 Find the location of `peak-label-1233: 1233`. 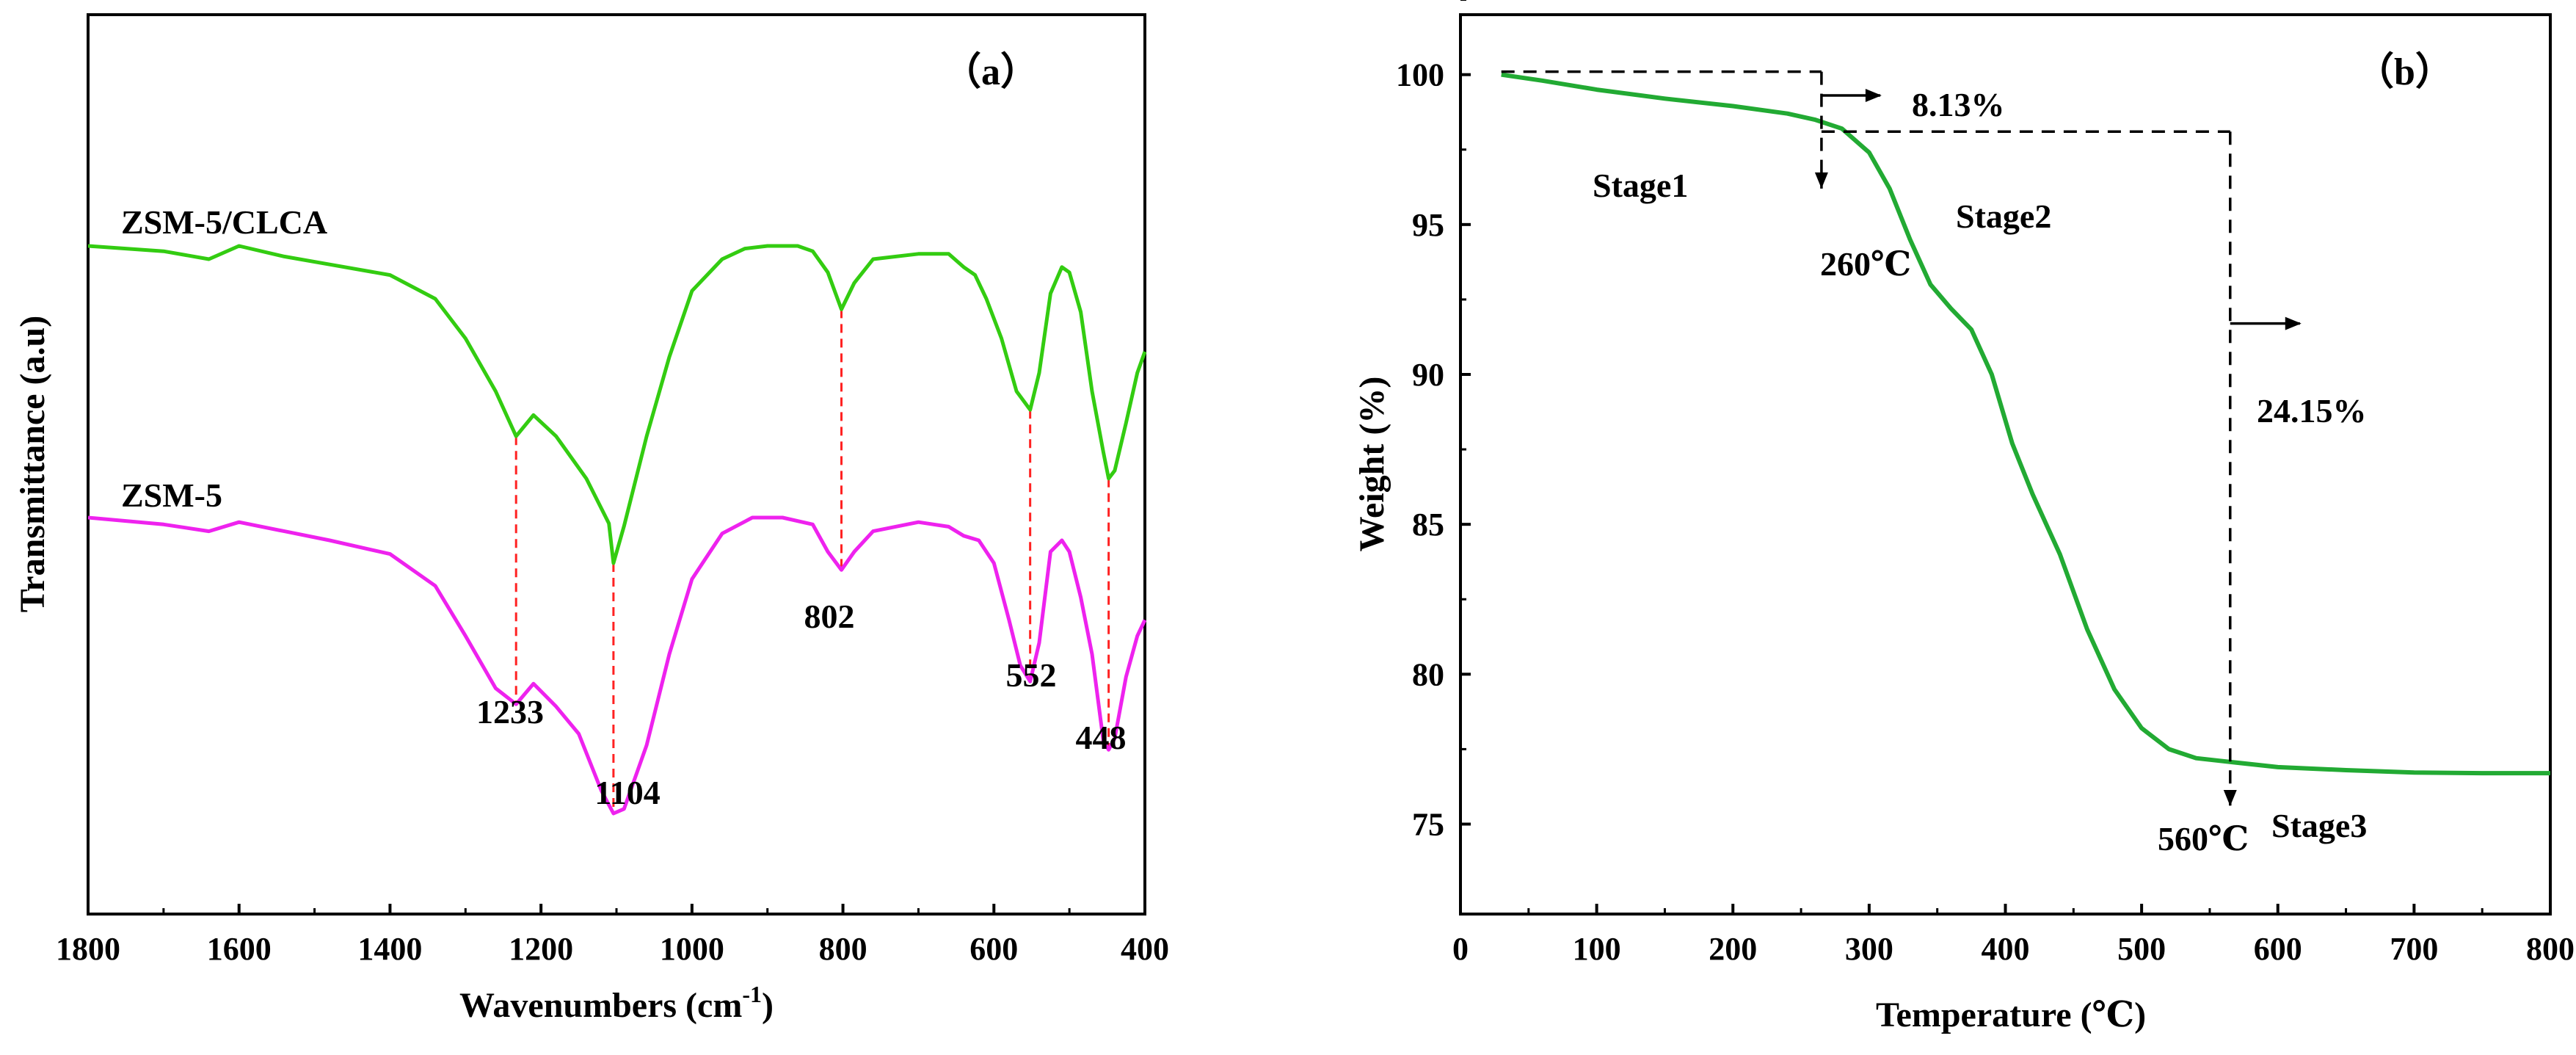

peak-label-1233: 1233 is located at coordinates (510, 712).